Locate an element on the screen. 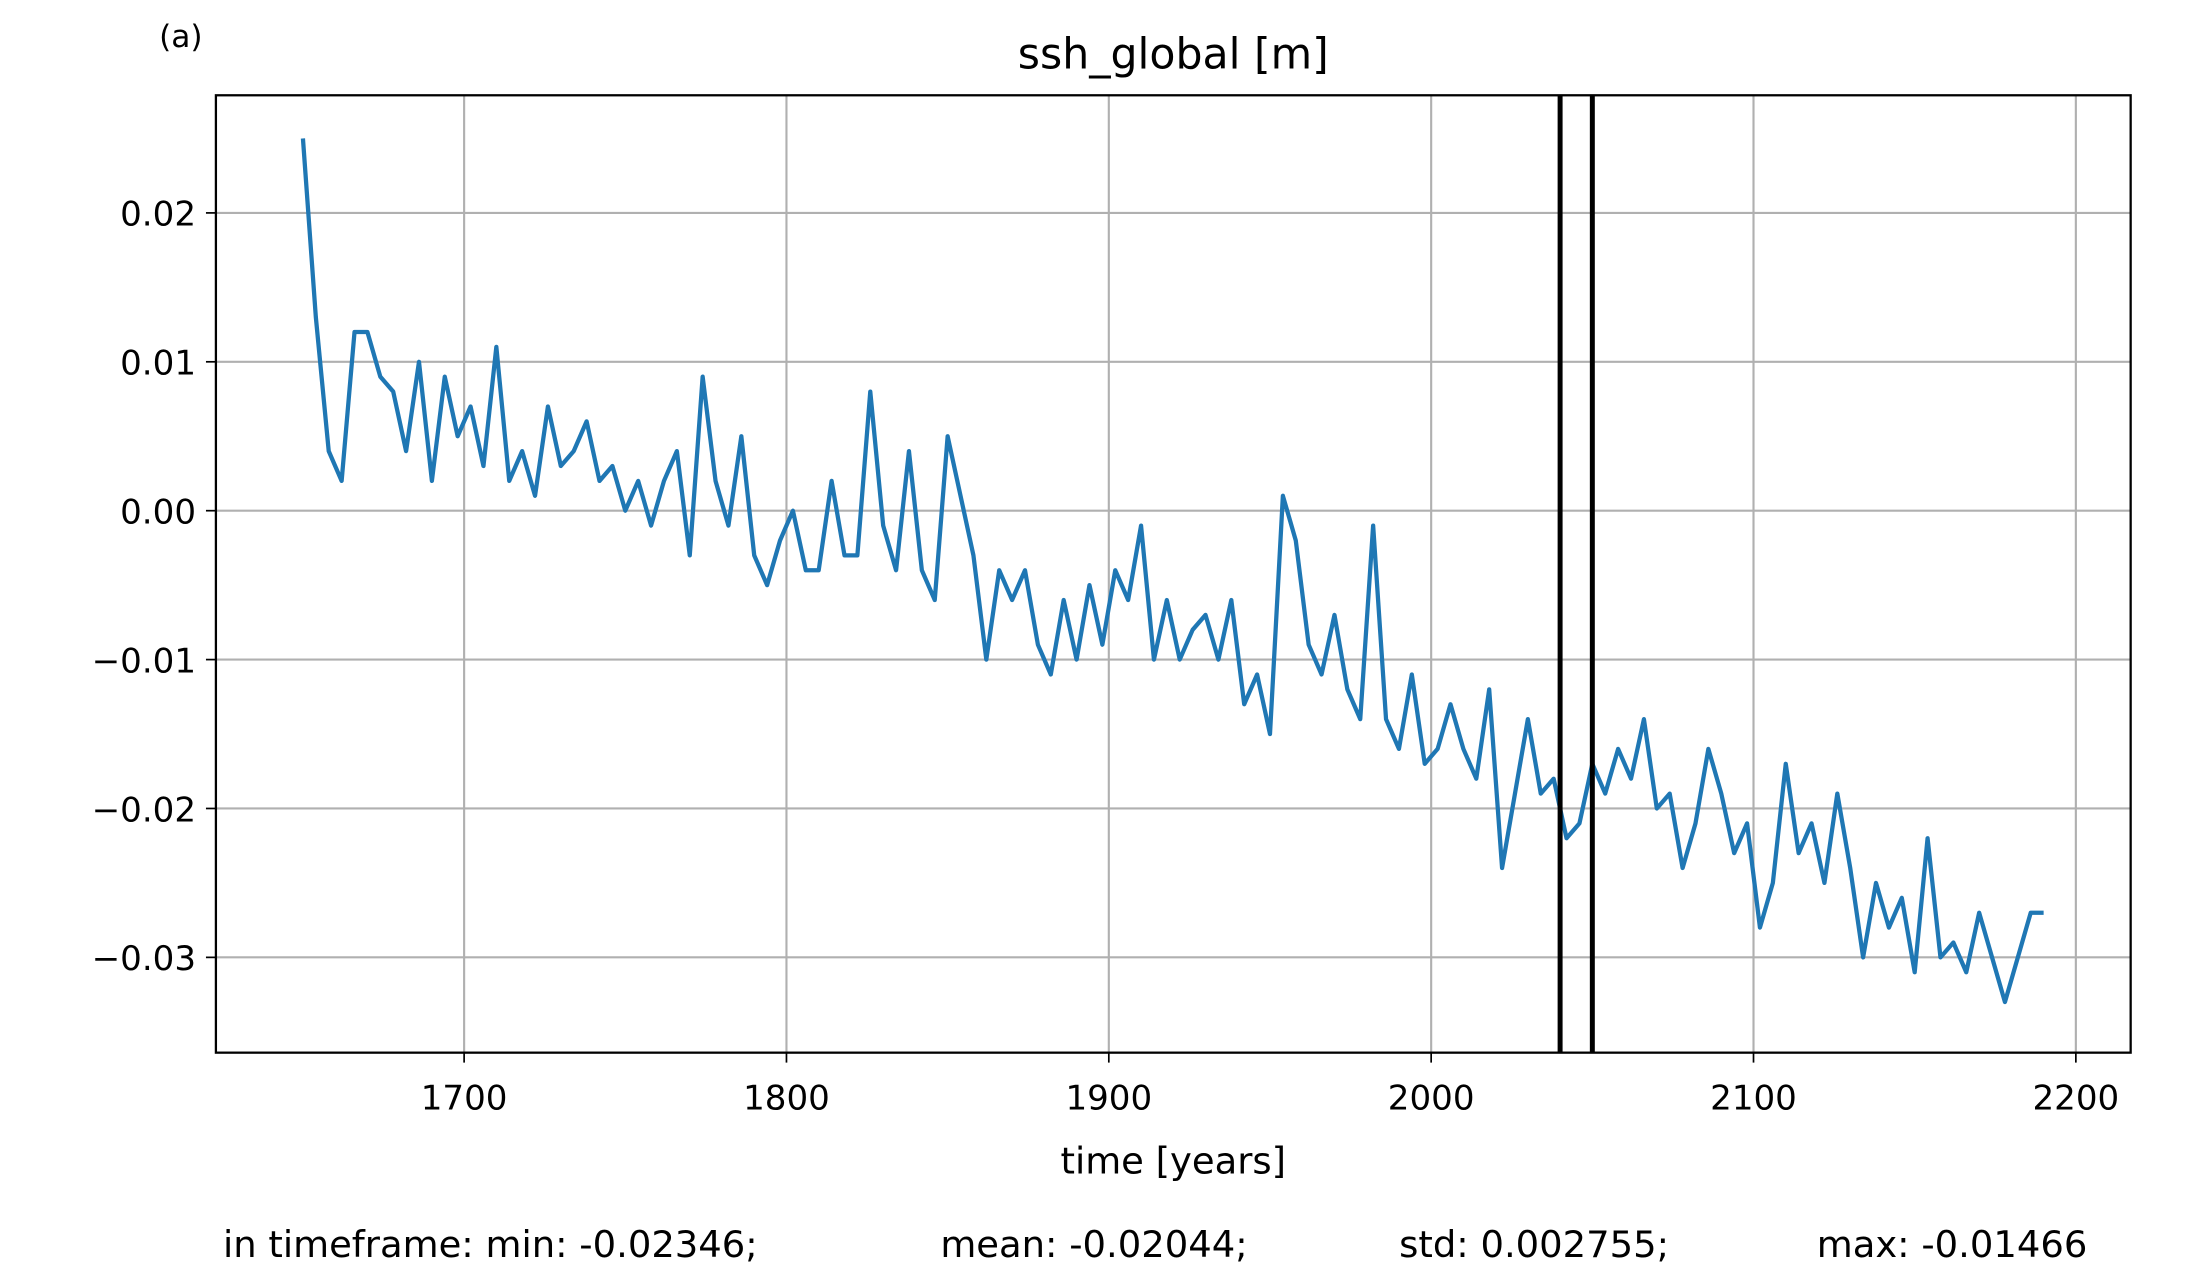  y-tick-label: 0.00 is located at coordinates (158, 512).